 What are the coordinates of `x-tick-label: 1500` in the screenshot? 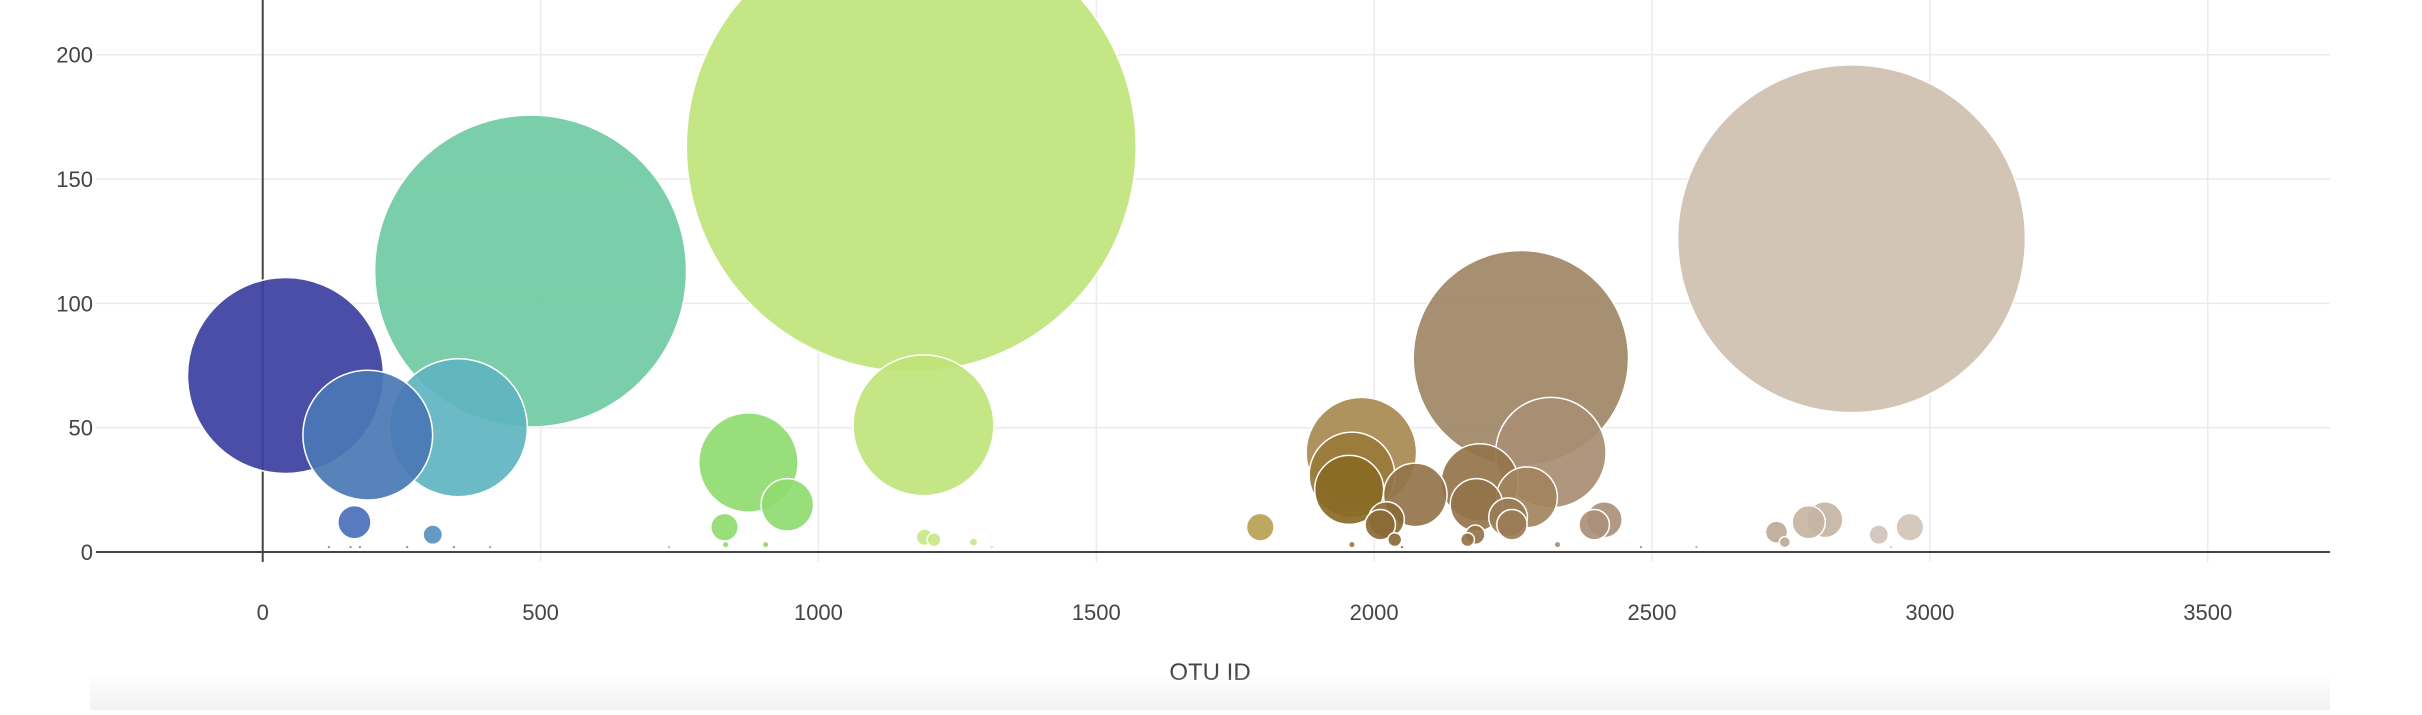 It's located at (1096, 612).